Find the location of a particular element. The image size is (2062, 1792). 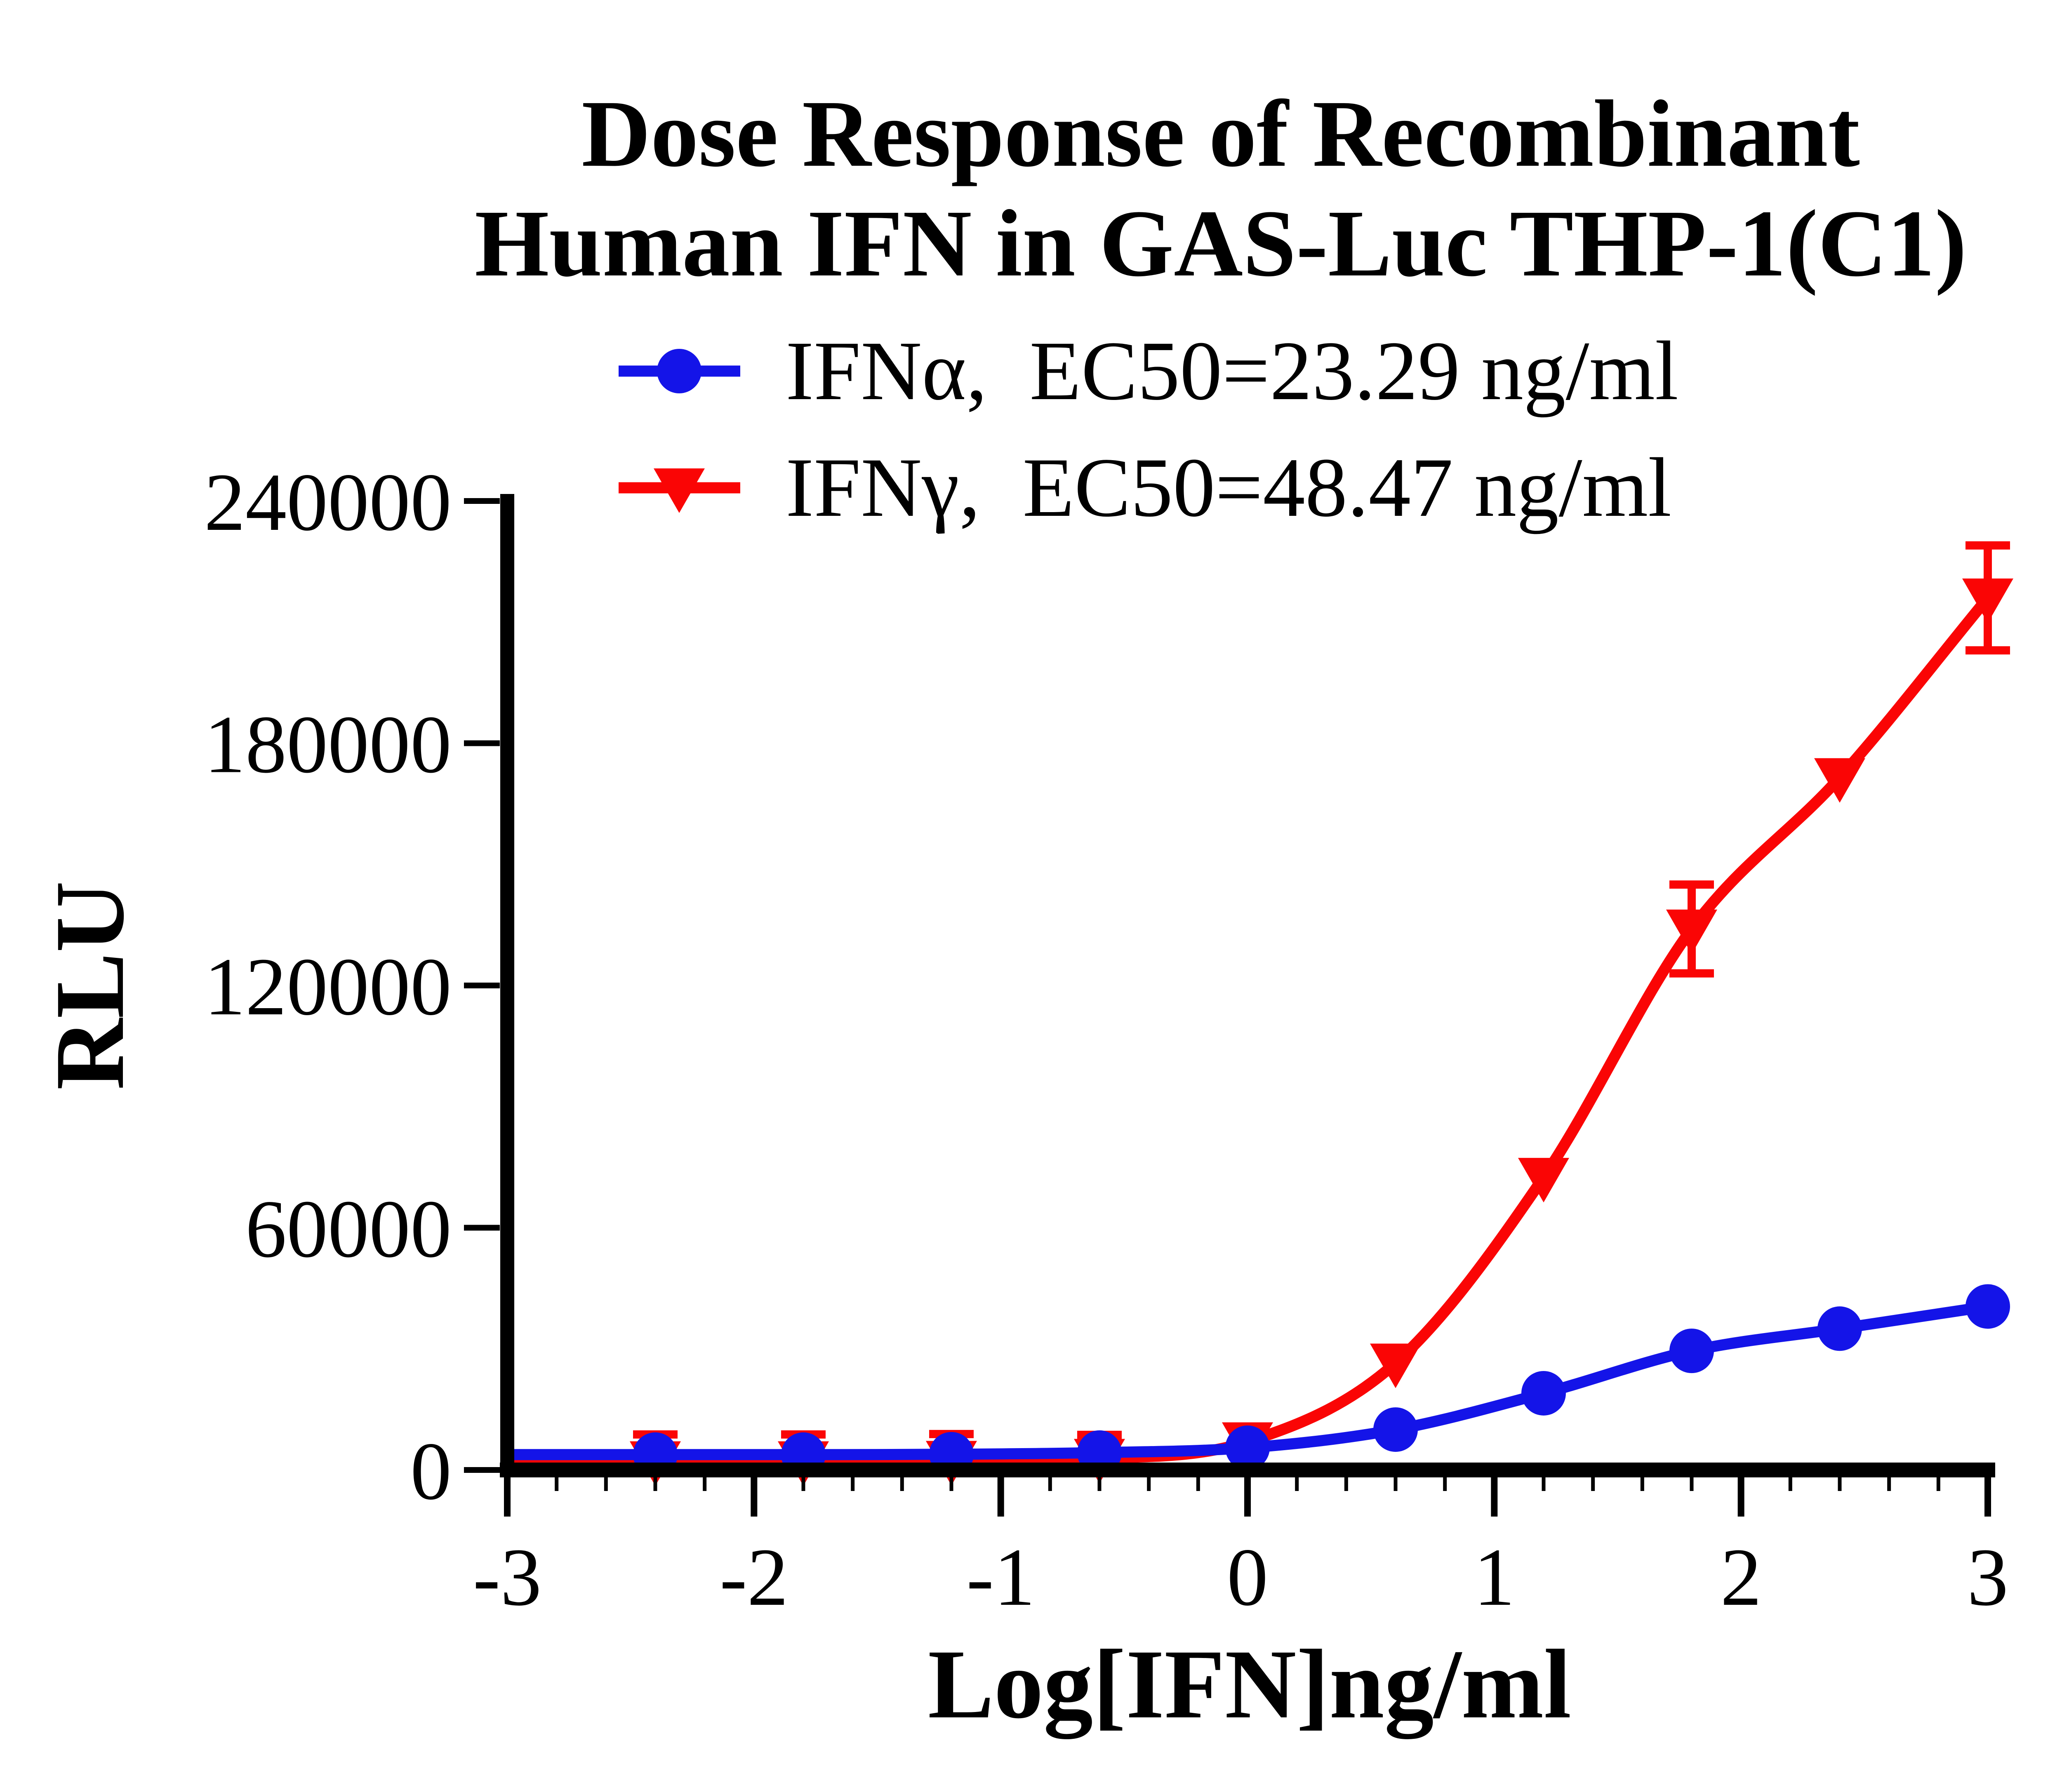

x-axis-title: Log[IFN]ng/ml is located at coordinates (1249, 1684).